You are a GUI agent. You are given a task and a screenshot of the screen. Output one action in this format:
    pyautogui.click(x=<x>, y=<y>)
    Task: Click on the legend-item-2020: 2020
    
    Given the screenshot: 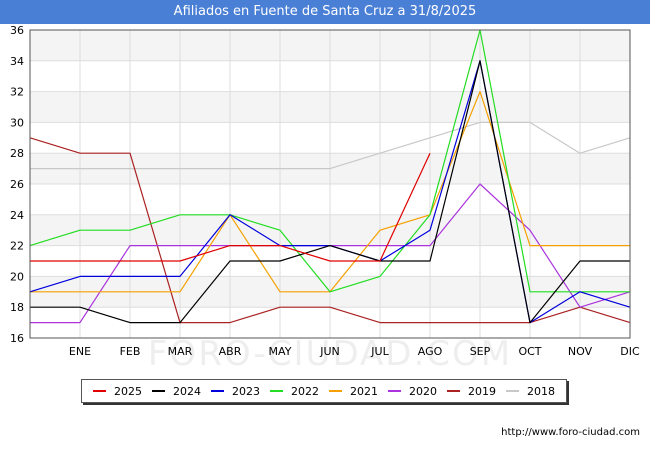 What is the action you would take?
    pyautogui.click(x=412, y=391)
    